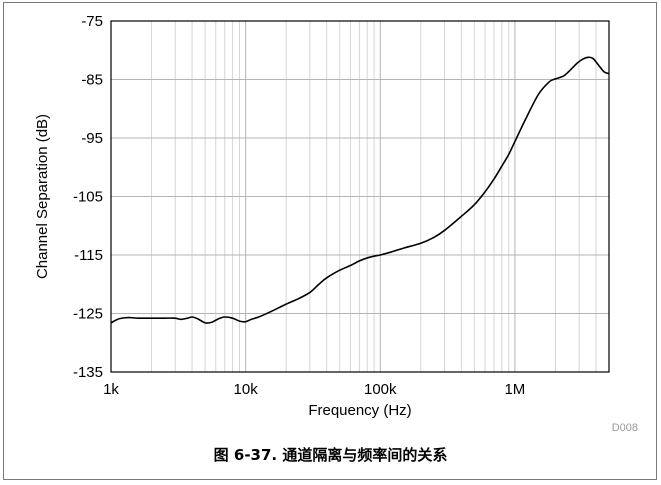  What do you see at coordinates (514, 389) in the screenshot?
I see `x-tick-label: 1M` at bounding box center [514, 389].